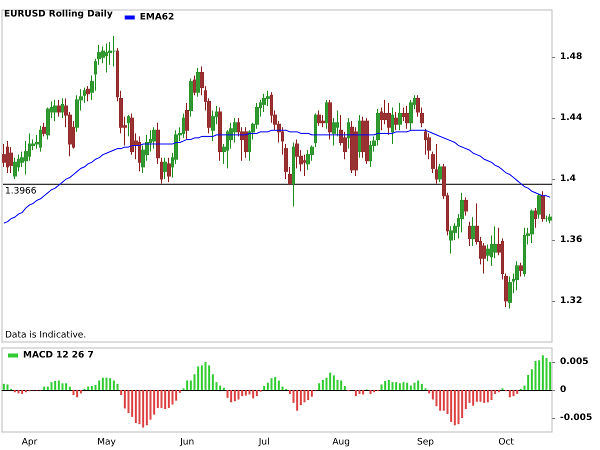 Image resolution: width=600 pixels, height=450 pixels. I want to click on y-tick-label: 1.44, so click(571, 118).